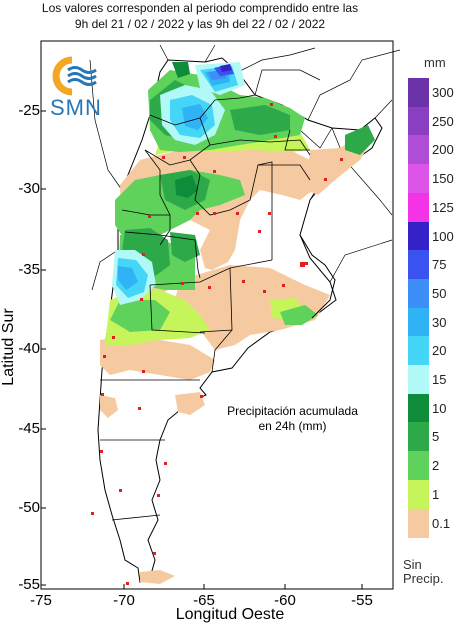  Describe the element at coordinates (443, 121) in the screenshot. I see `legend-label: 250` at that location.